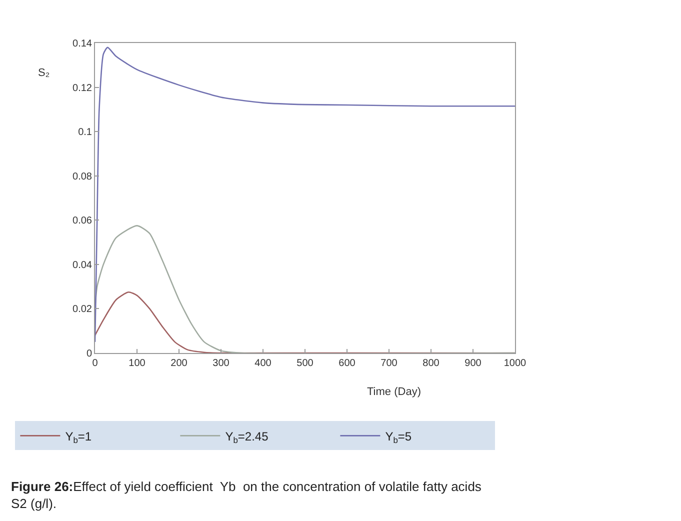  I want to click on y-tick-label: 0, so click(89, 354).